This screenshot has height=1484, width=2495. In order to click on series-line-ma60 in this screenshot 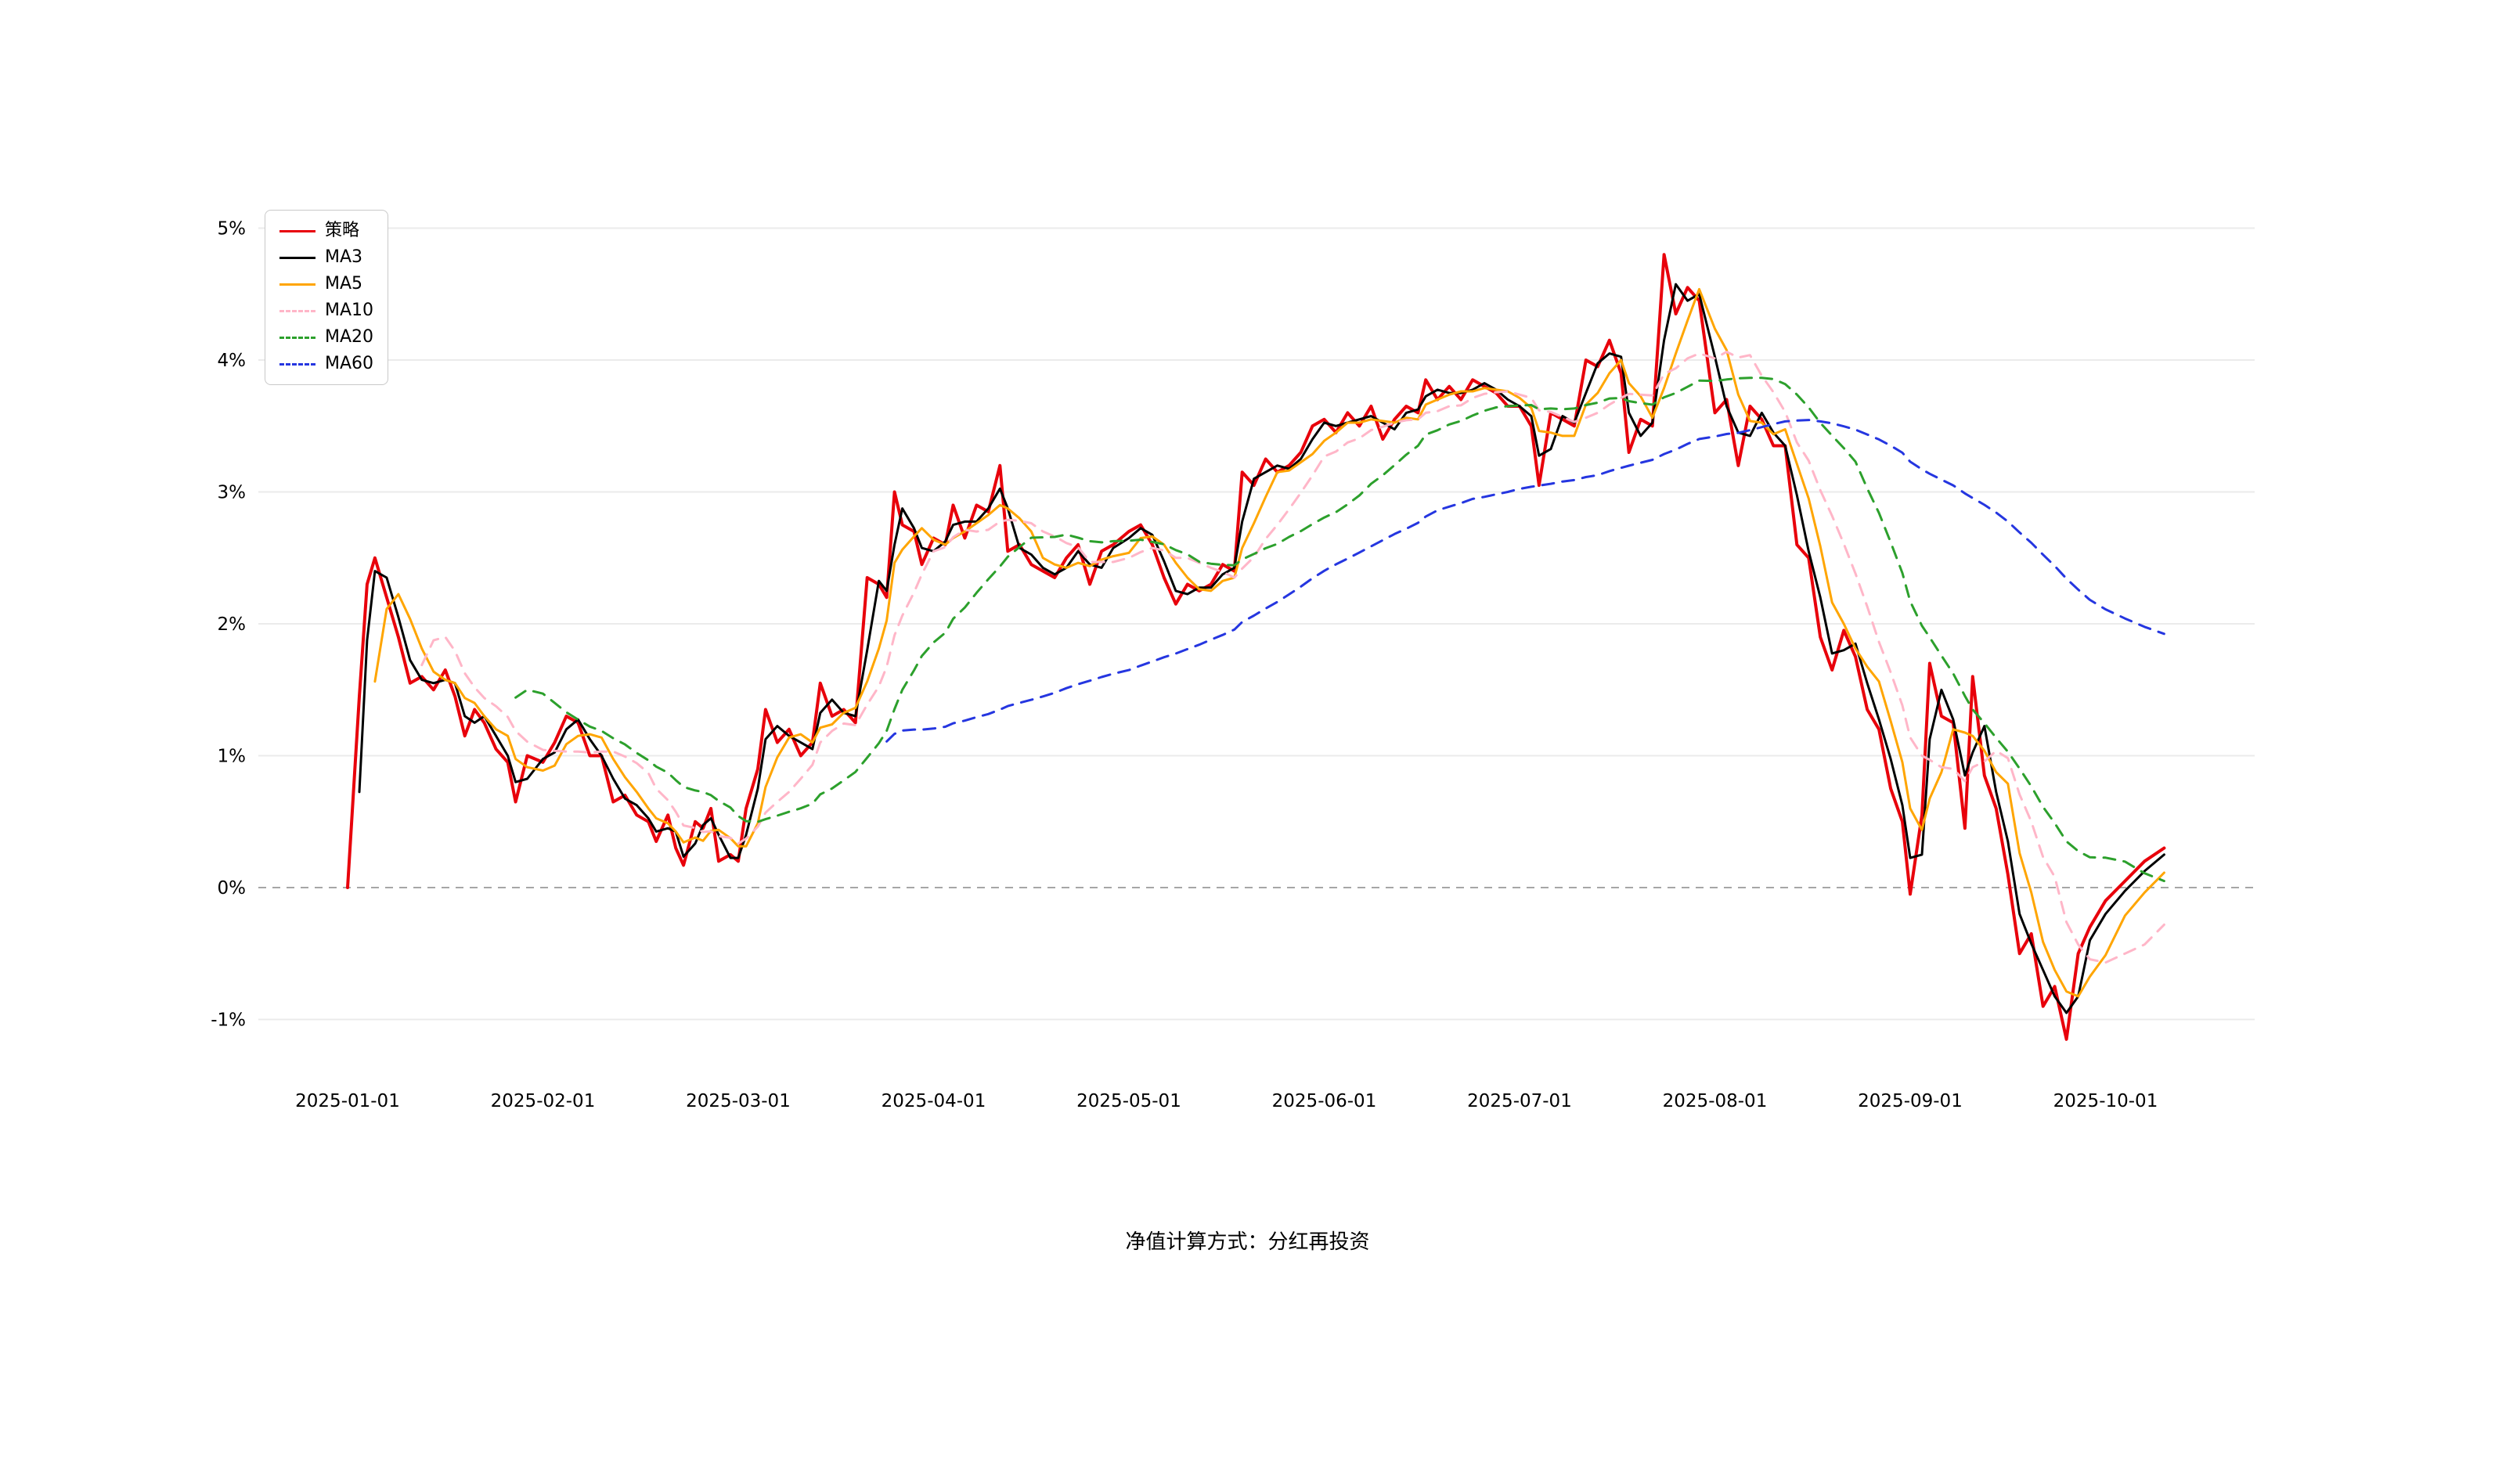, I will do `click(1525, 581)`.